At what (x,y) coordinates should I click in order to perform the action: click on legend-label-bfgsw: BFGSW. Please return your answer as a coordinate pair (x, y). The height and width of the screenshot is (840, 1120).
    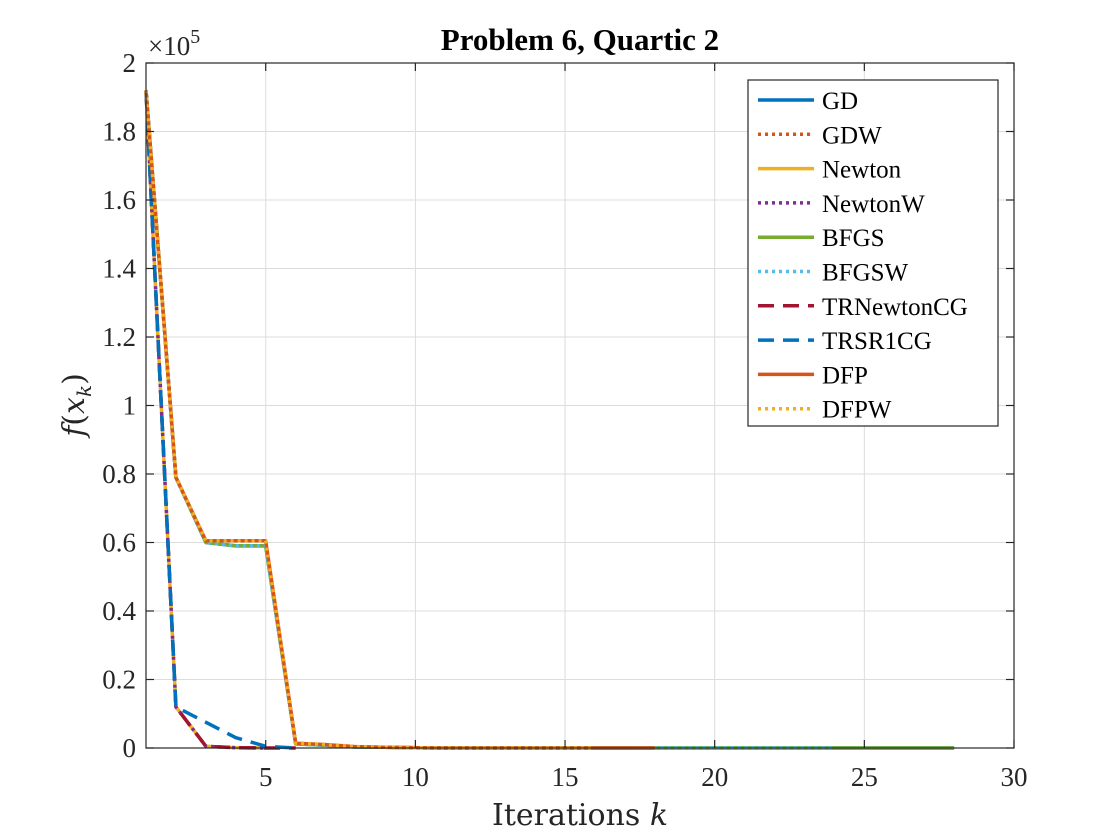
    Looking at the image, I should click on (865, 273).